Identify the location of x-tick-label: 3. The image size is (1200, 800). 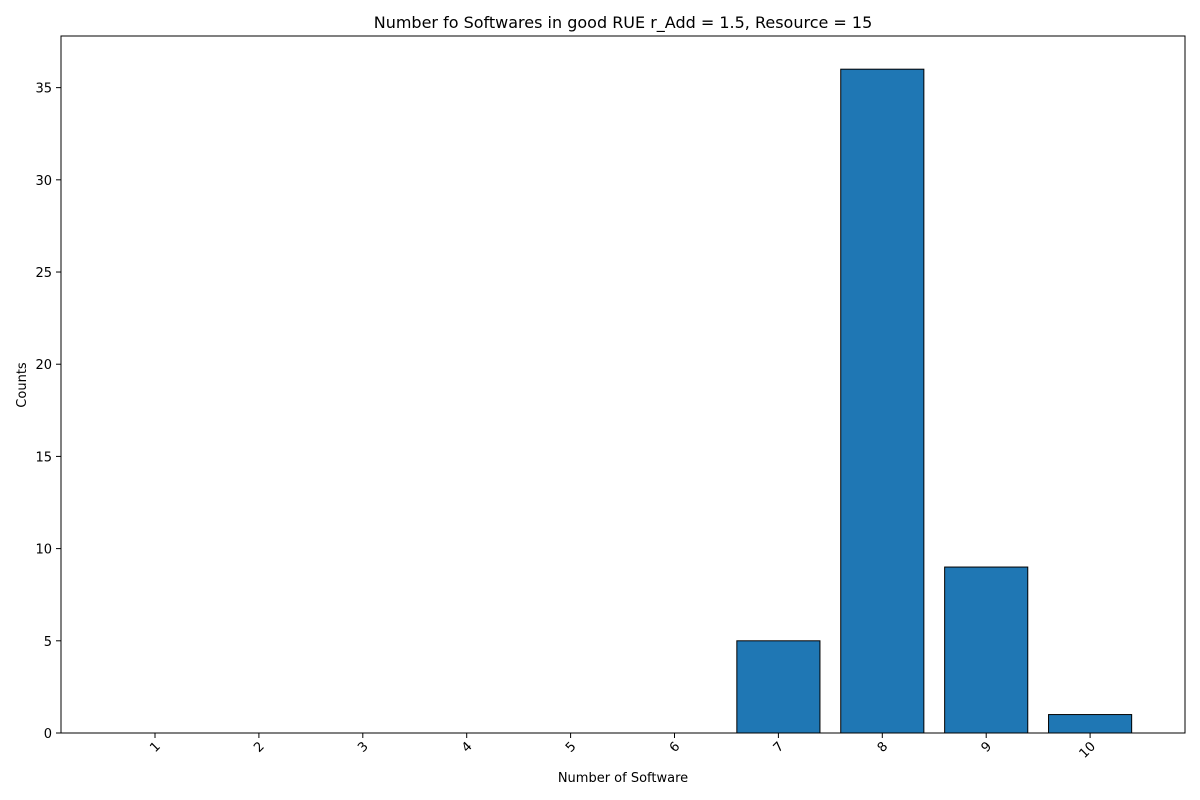
(363, 747).